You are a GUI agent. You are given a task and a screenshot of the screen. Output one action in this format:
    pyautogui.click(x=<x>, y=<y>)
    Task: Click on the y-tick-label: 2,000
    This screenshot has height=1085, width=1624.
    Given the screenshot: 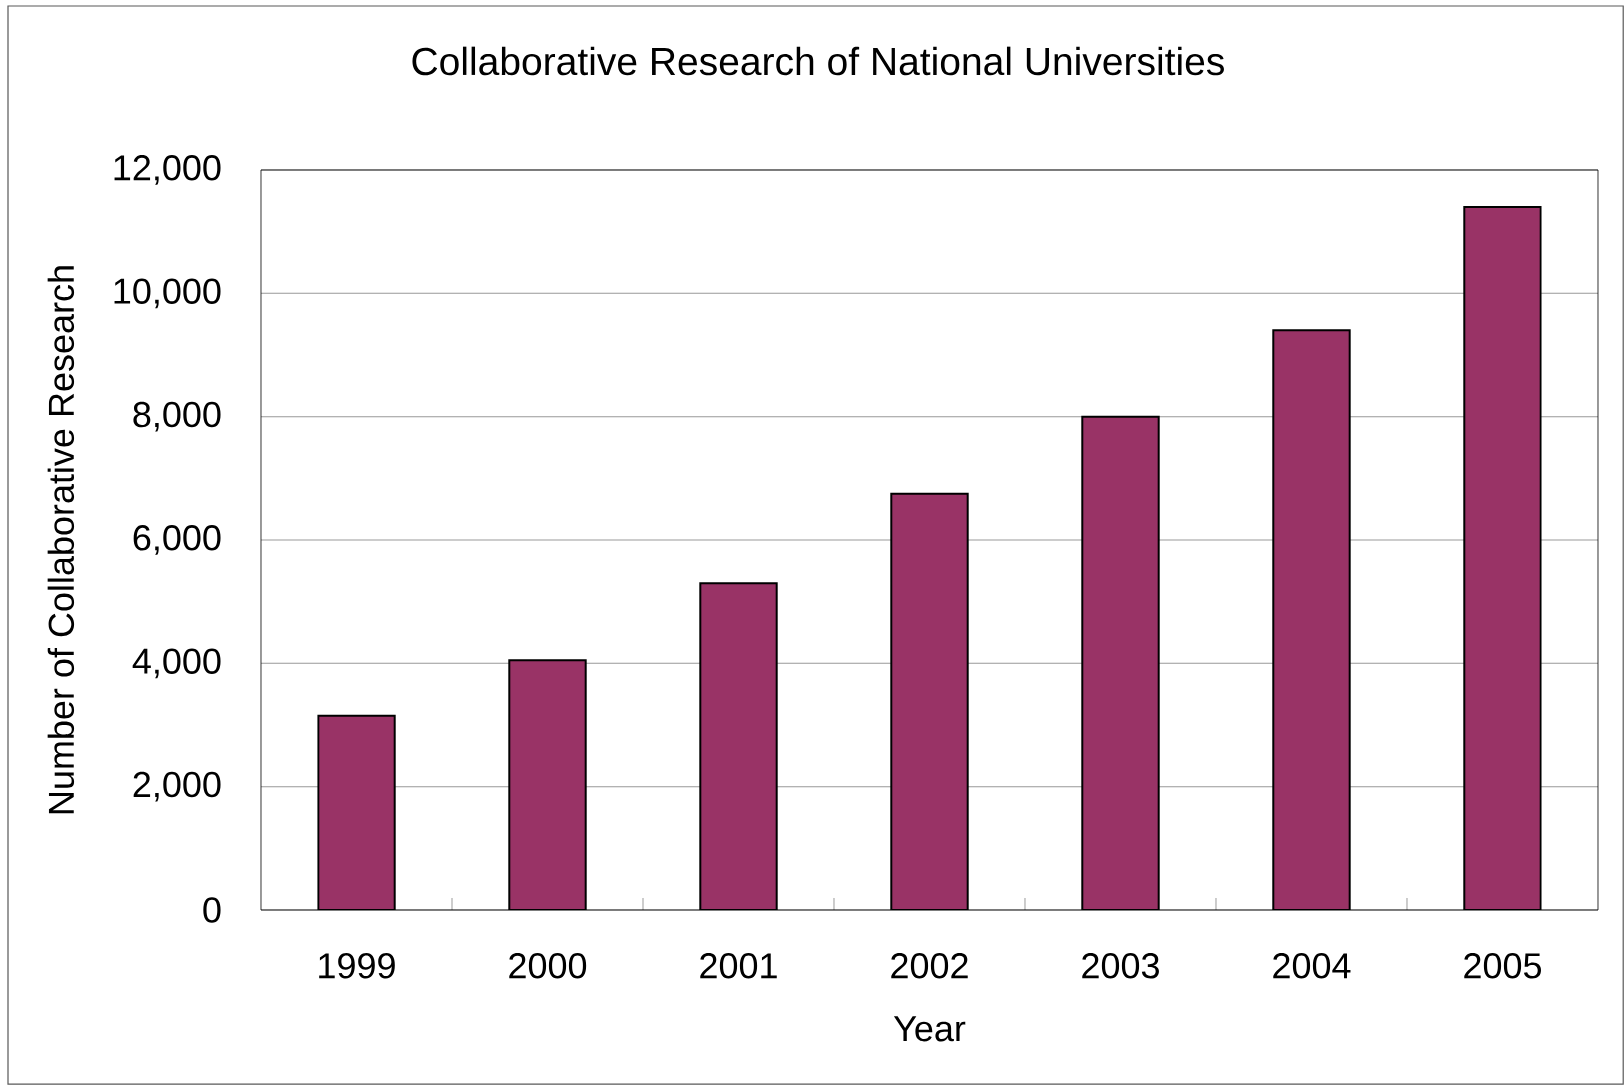 What is the action you would take?
    pyautogui.click(x=177, y=786)
    